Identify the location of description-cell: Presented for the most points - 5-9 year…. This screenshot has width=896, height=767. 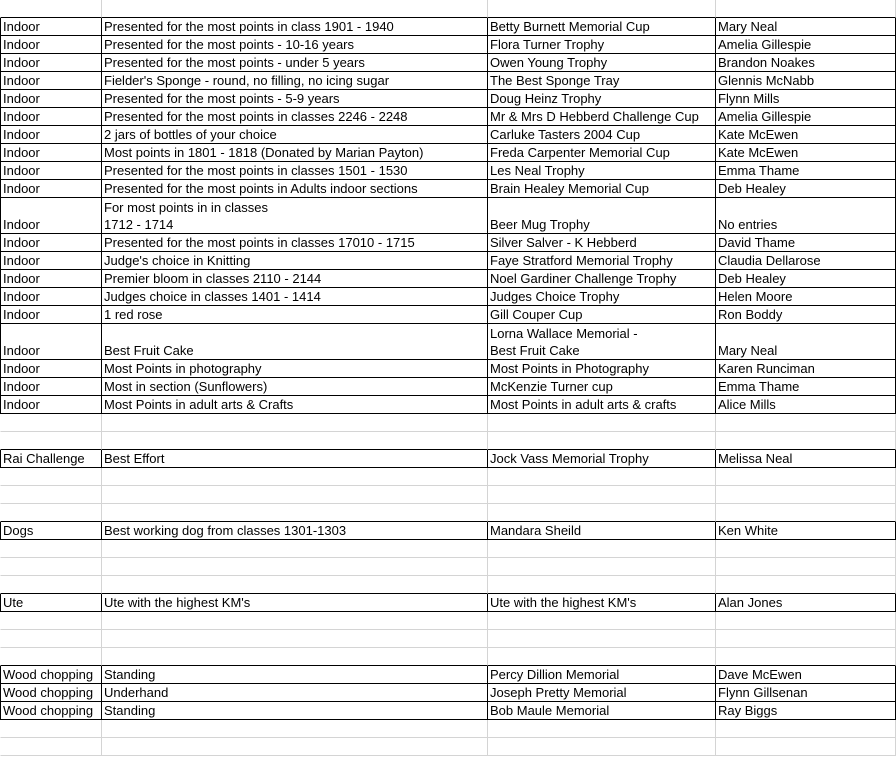
(295, 99).